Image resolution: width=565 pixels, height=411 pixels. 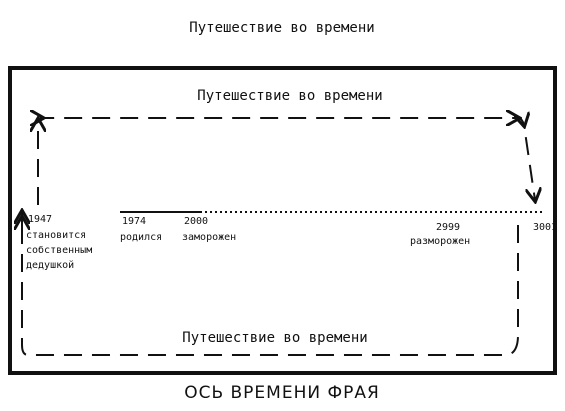 What do you see at coordinates (40, 219) in the screenshot?
I see `event-year: 1947` at bounding box center [40, 219].